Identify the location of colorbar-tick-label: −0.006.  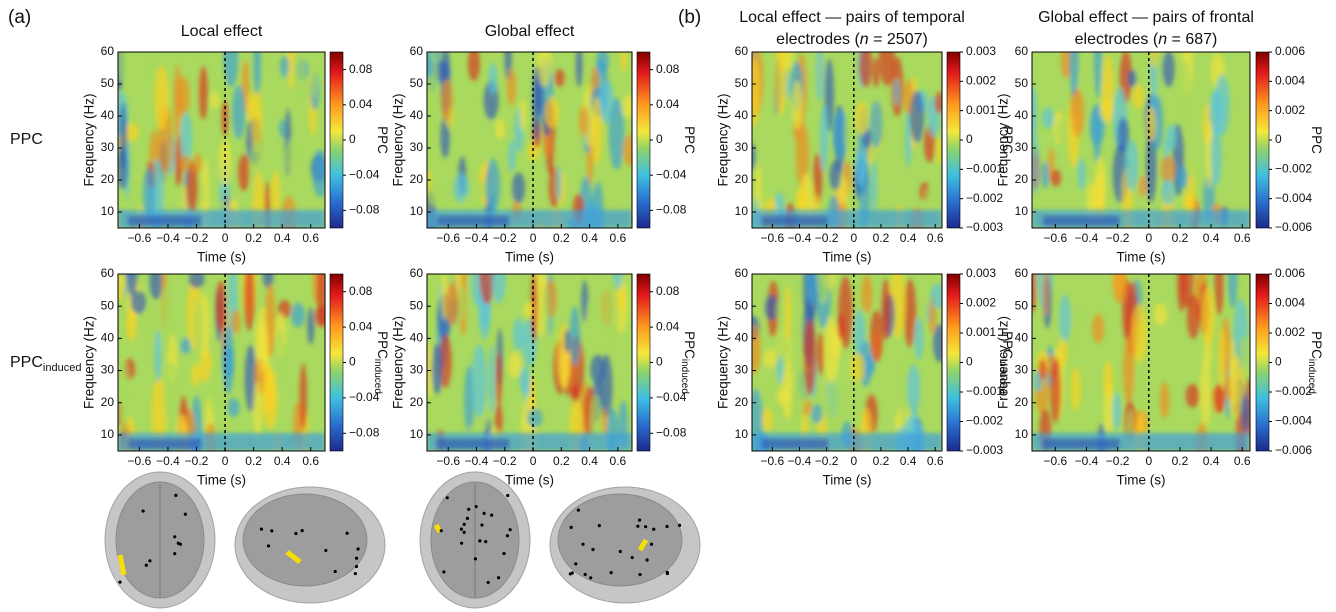
(1293, 227).